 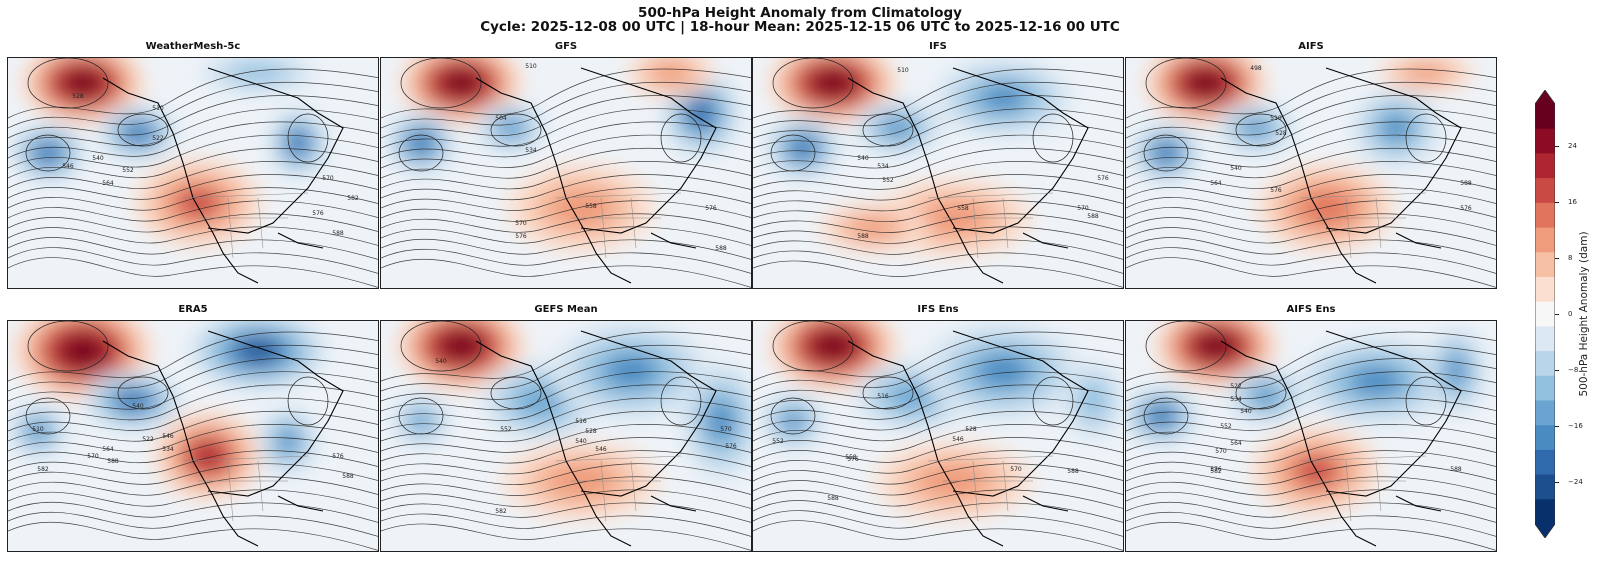 What do you see at coordinates (1573, 370) in the screenshot?
I see `colorbar-tick-label: −8` at bounding box center [1573, 370].